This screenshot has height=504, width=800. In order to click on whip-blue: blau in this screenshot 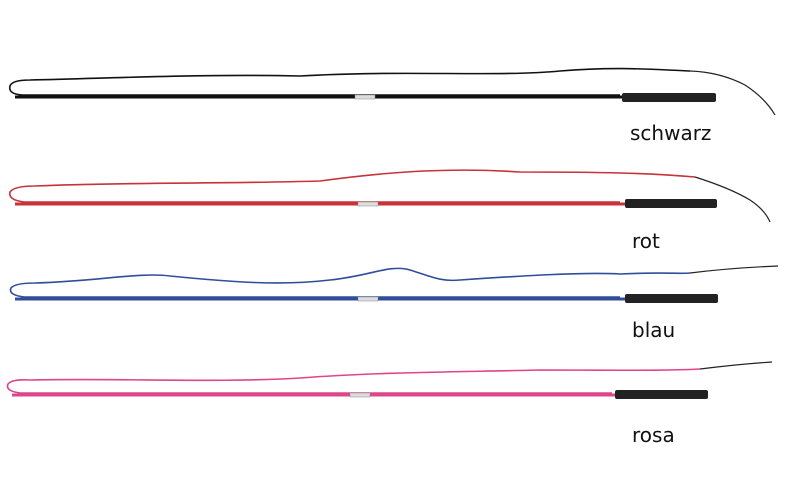, I will do `click(394, 303)`.